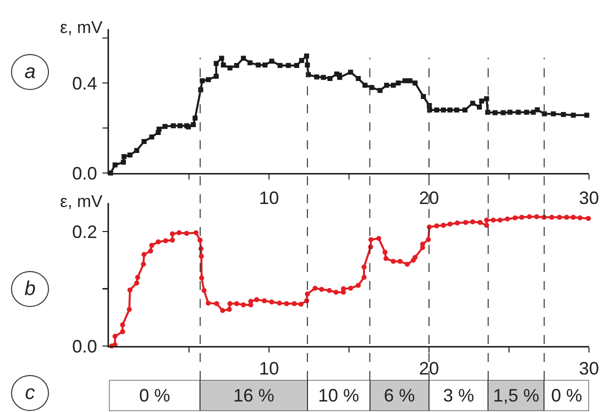  What do you see at coordinates (458, 396) in the screenshot?
I see `series-label: 3 %` at bounding box center [458, 396].